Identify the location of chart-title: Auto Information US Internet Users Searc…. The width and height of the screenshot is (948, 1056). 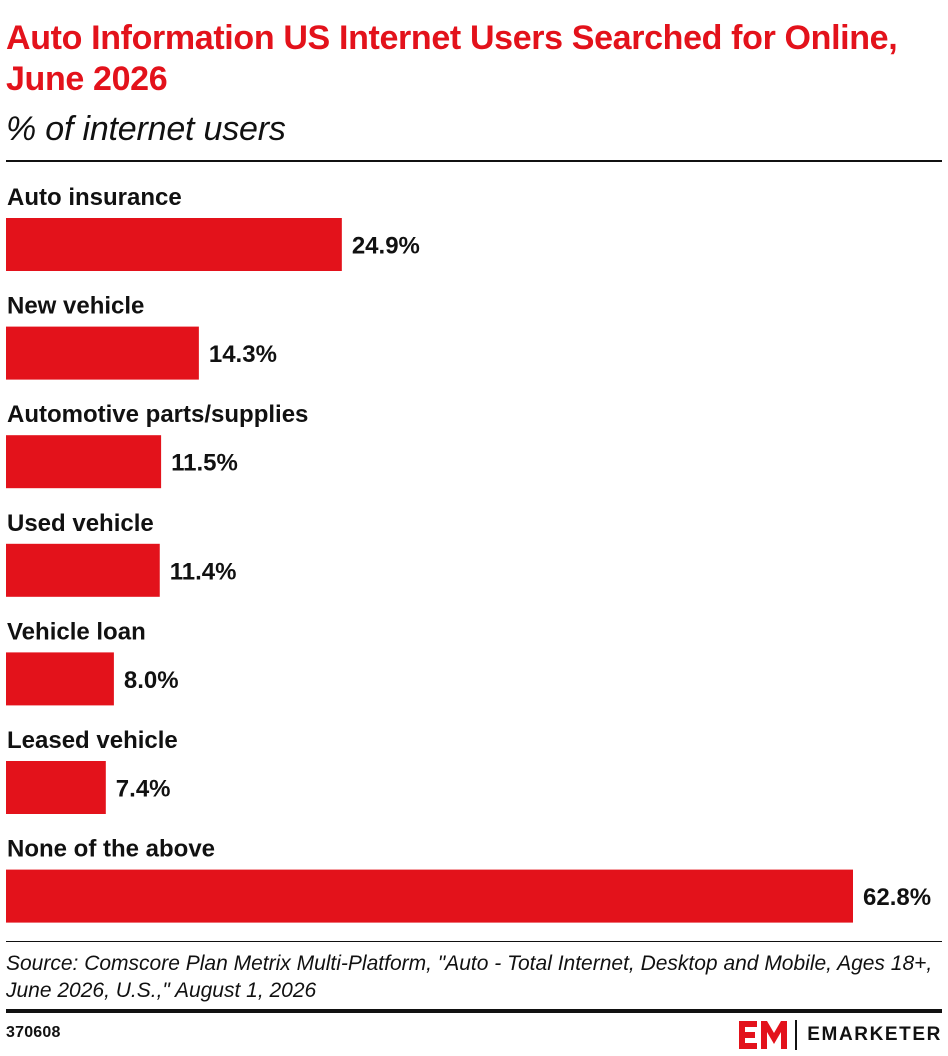
(452, 59).